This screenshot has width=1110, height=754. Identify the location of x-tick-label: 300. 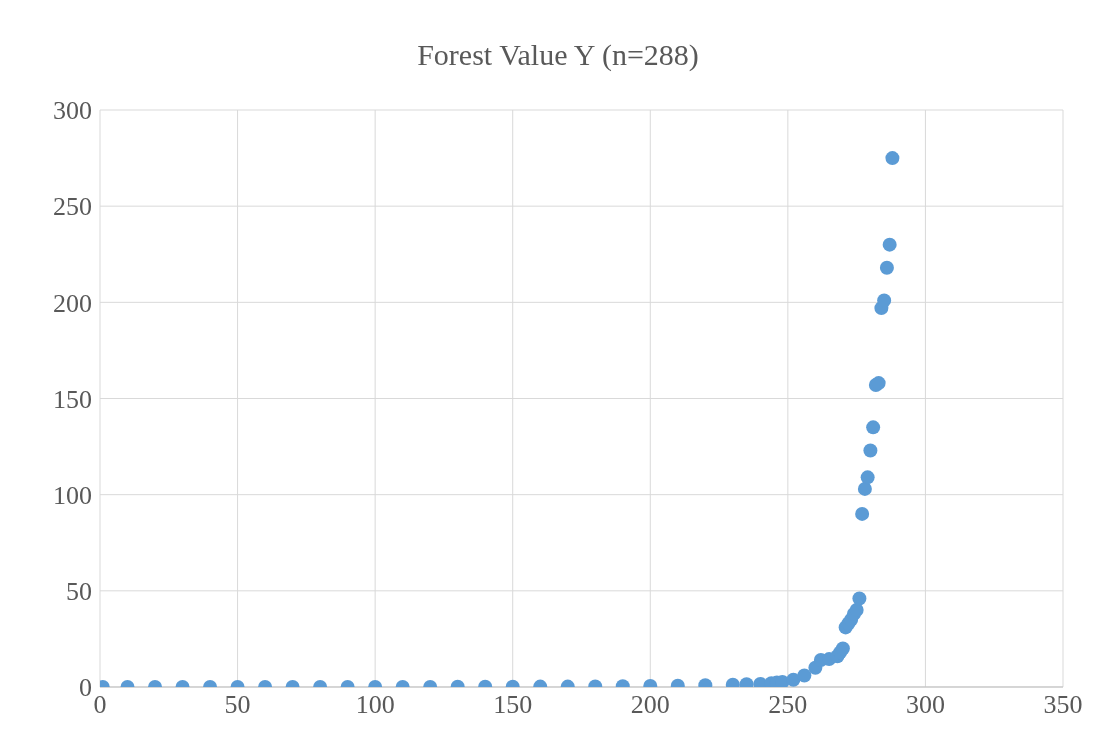
(925, 705).